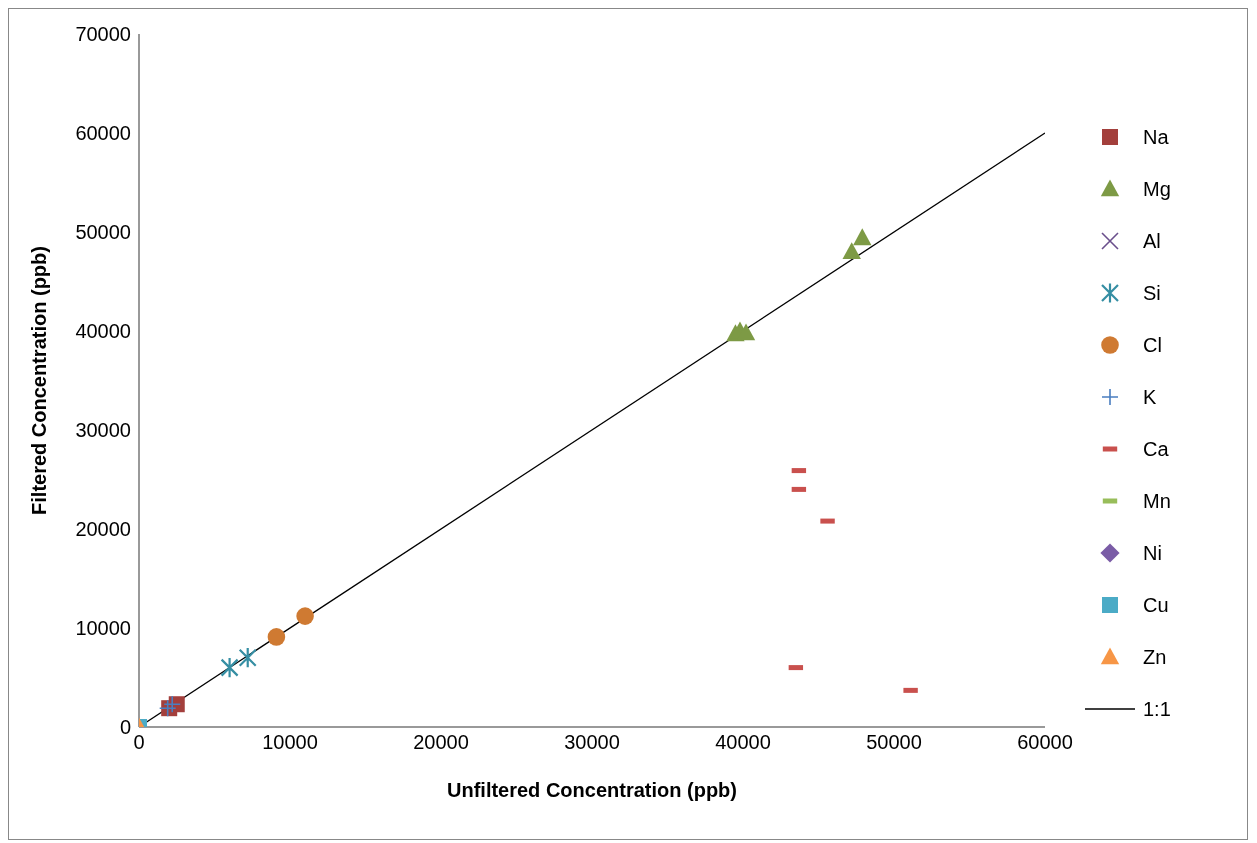 The image size is (1257, 843). Describe the element at coordinates (1157, 189) in the screenshot. I see `legend-label: Mg` at that location.